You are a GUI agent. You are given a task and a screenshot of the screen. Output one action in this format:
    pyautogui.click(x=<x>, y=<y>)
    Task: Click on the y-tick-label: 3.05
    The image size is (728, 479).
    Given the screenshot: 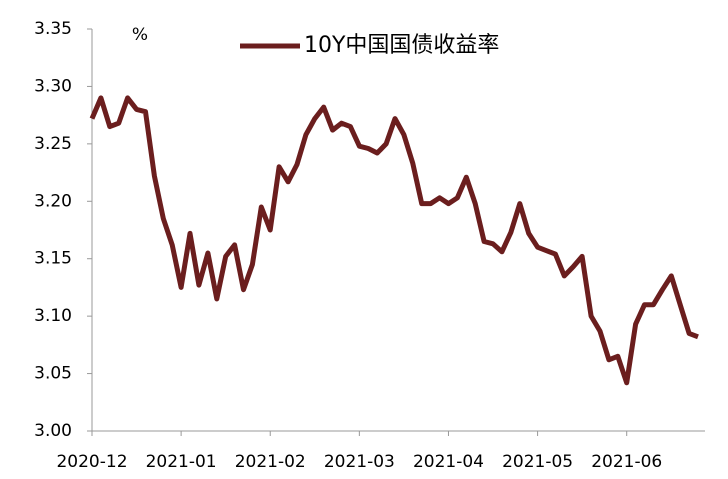 What is the action you would take?
    pyautogui.click(x=53, y=374)
    